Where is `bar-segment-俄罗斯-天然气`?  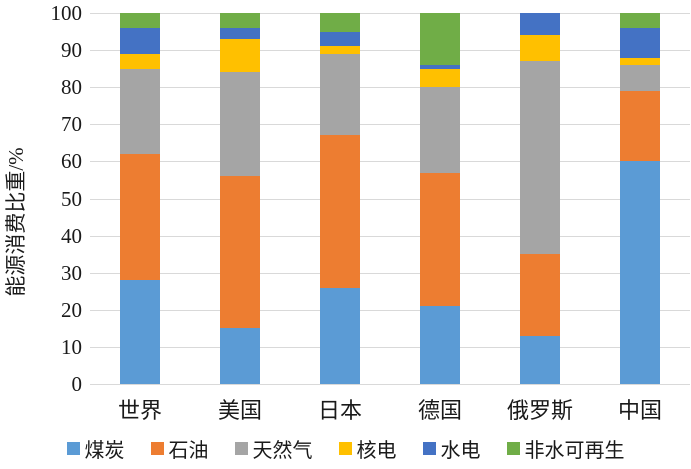 bar-segment-俄罗斯-天然气 is located at coordinates (540, 158).